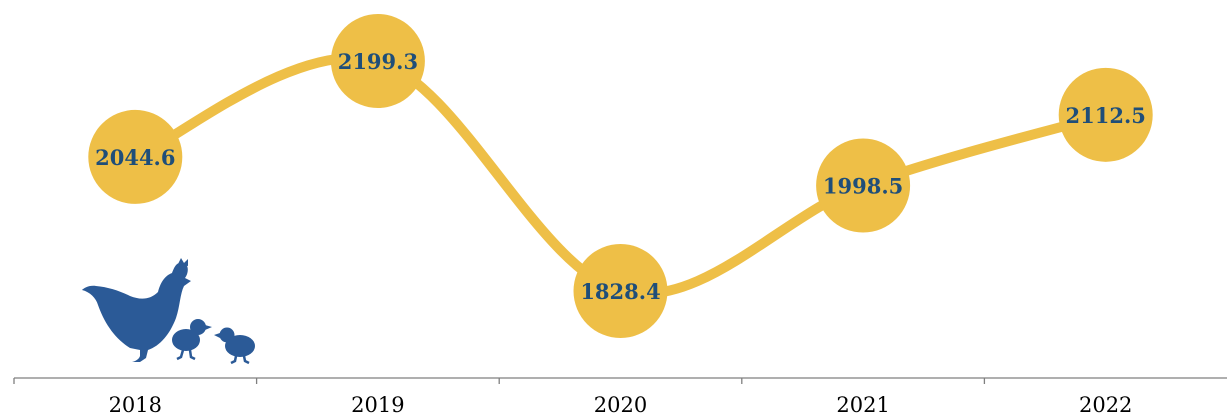  Describe the element at coordinates (1105, 405) in the screenshot. I see `x-tick-label-2022: 2022` at that location.